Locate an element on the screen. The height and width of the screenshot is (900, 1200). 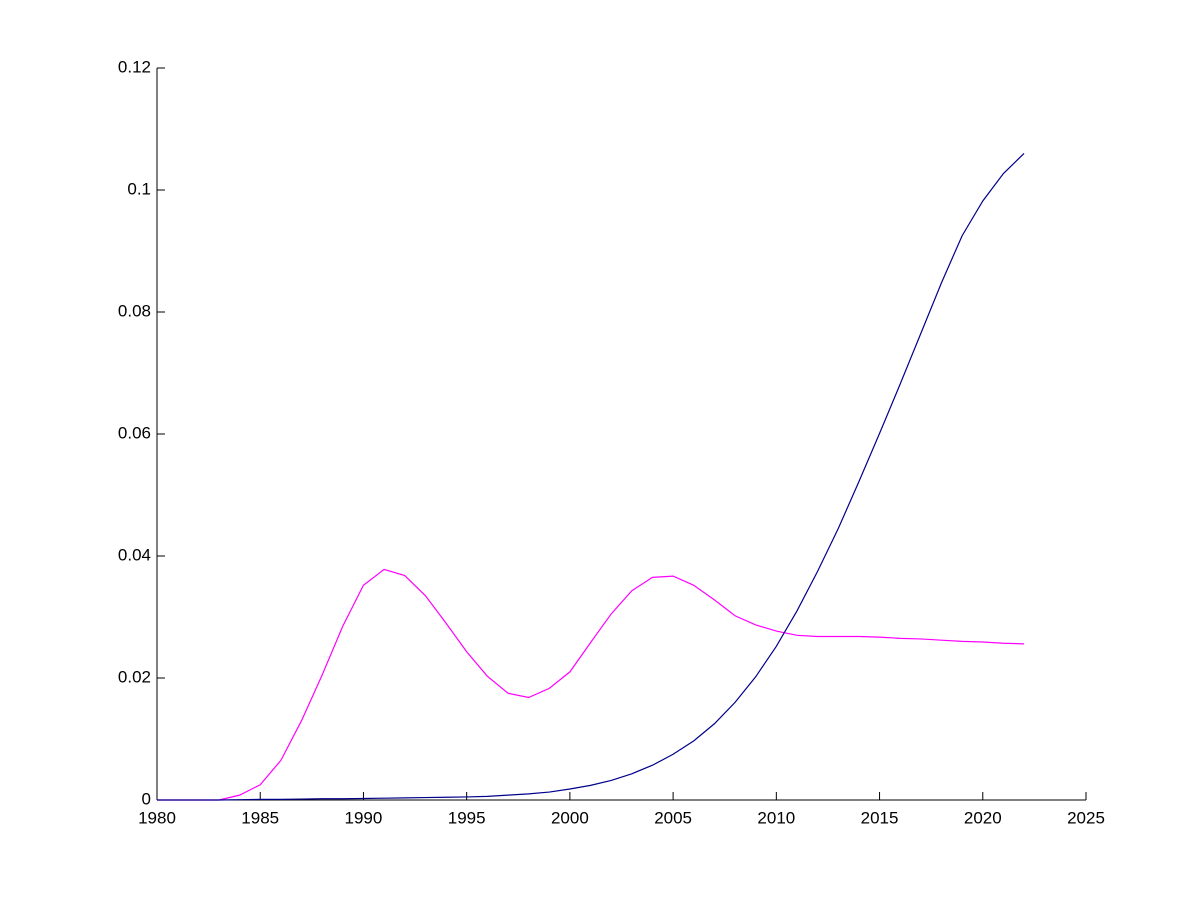
y-tick-label: 0.02 is located at coordinates (134, 676).